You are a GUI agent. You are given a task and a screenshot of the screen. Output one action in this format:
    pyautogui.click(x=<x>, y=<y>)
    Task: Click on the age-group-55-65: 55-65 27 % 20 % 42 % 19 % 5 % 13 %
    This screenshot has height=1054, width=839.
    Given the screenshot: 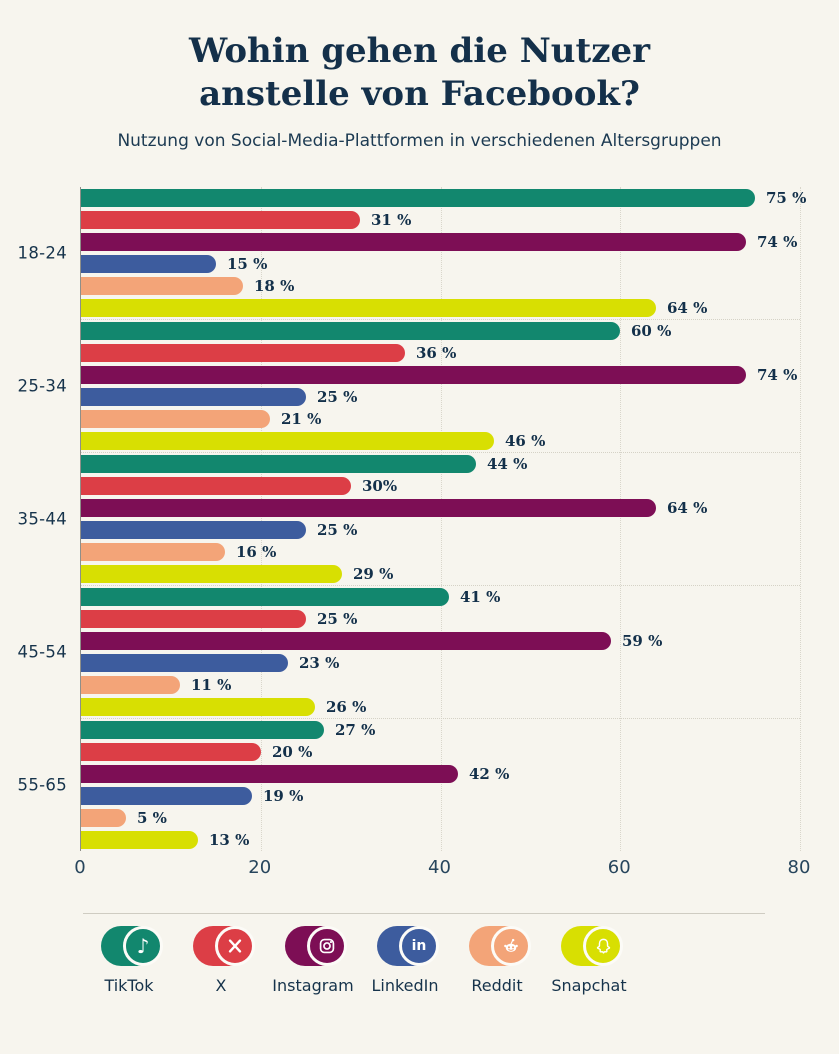 What is the action you would take?
    pyautogui.click(x=409, y=785)
    